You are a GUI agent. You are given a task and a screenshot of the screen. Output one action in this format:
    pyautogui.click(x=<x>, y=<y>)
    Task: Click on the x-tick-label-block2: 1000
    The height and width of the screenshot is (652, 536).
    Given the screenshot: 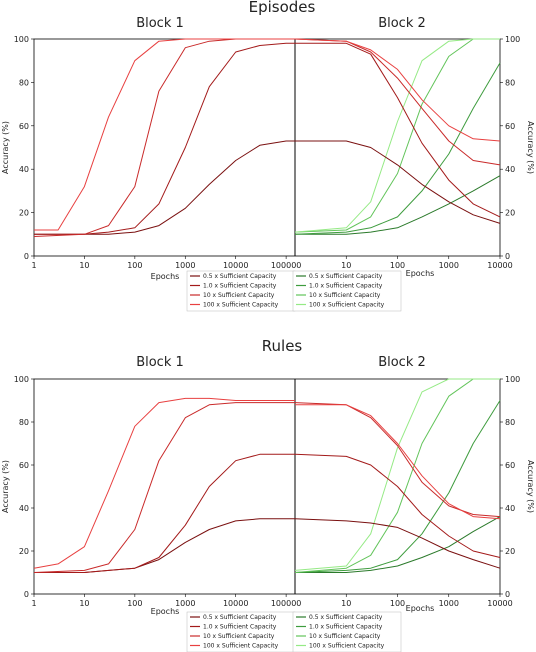 What is the action you would take?
    pyautogui.click(x=449, y=265)
    